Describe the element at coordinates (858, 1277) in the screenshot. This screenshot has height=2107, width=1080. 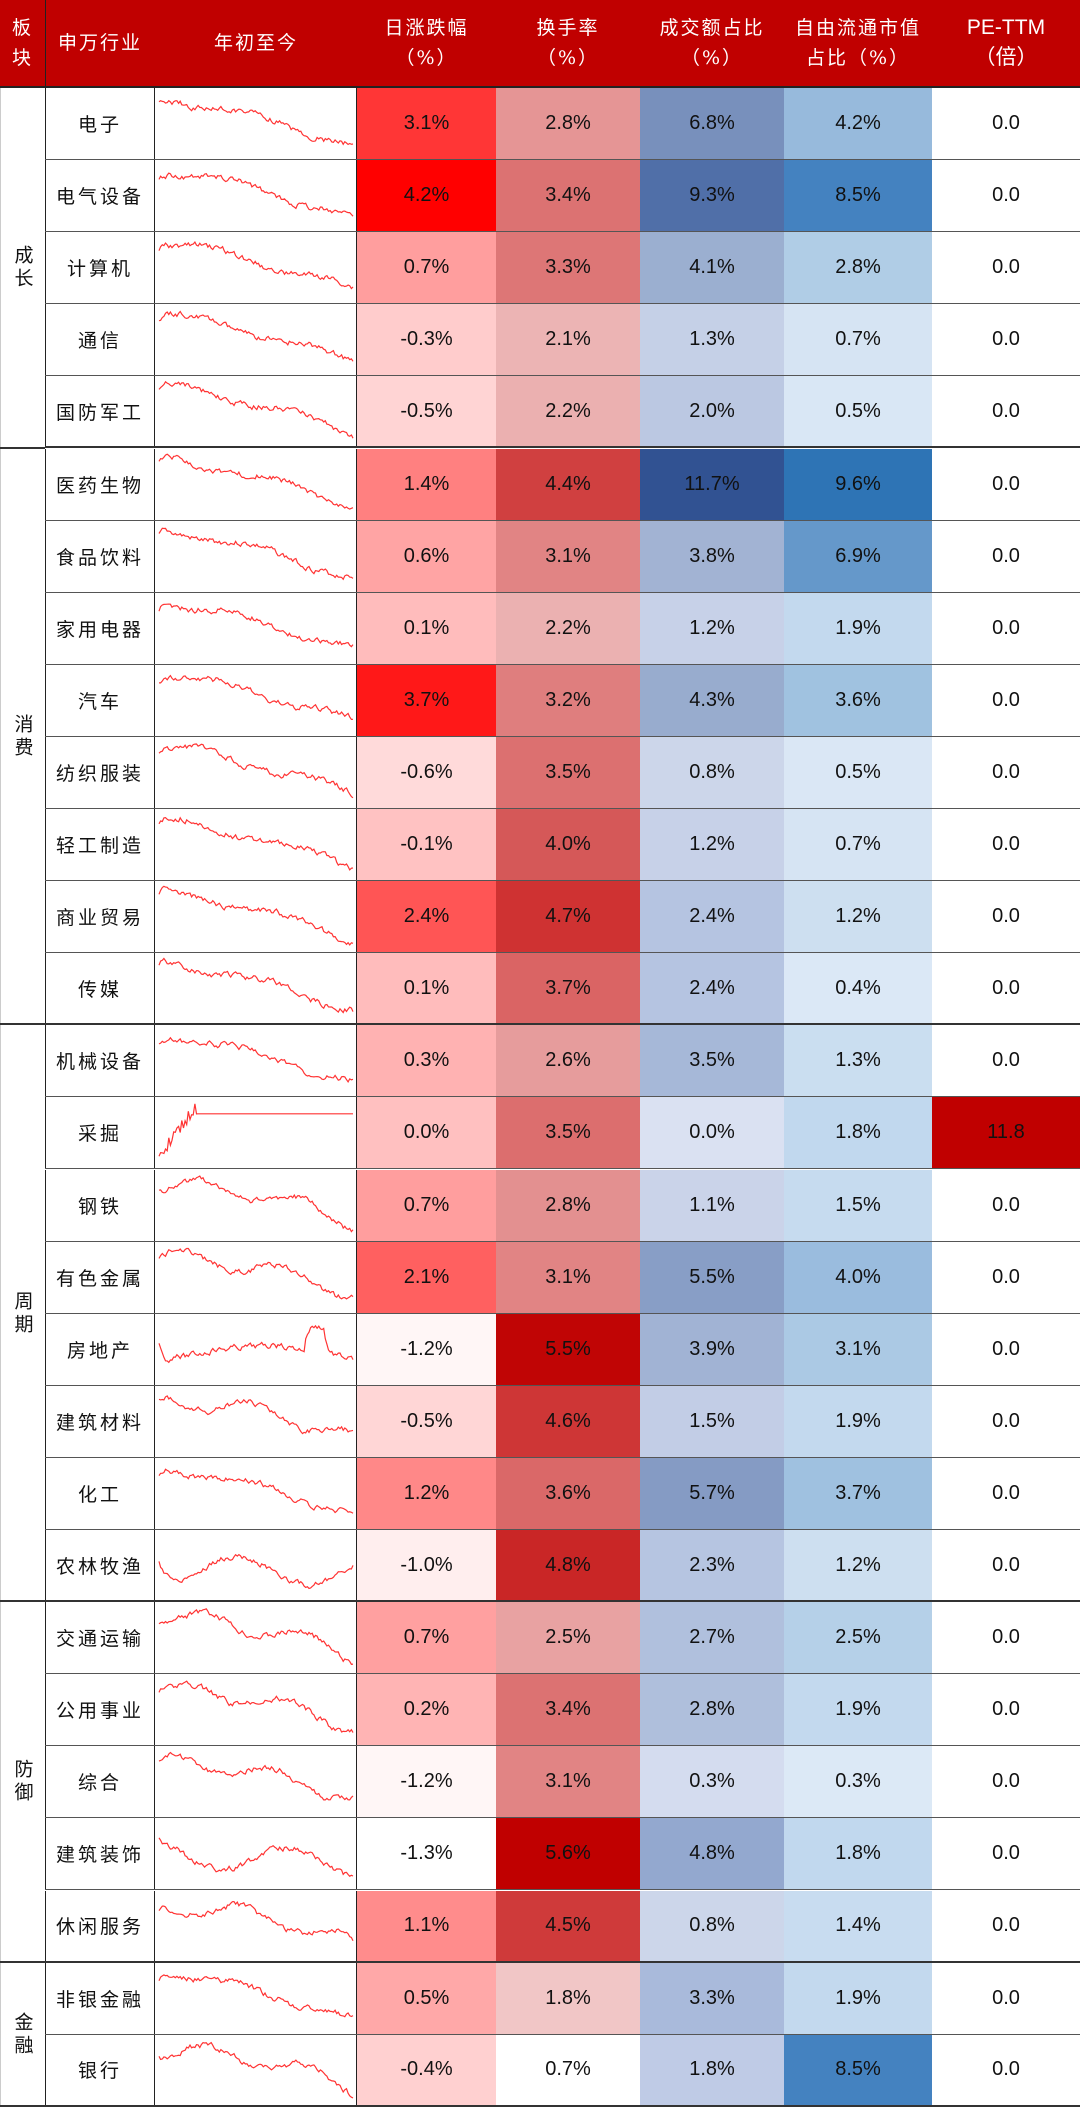
I see `free-cap-share-cell: 4.0%` at that location.